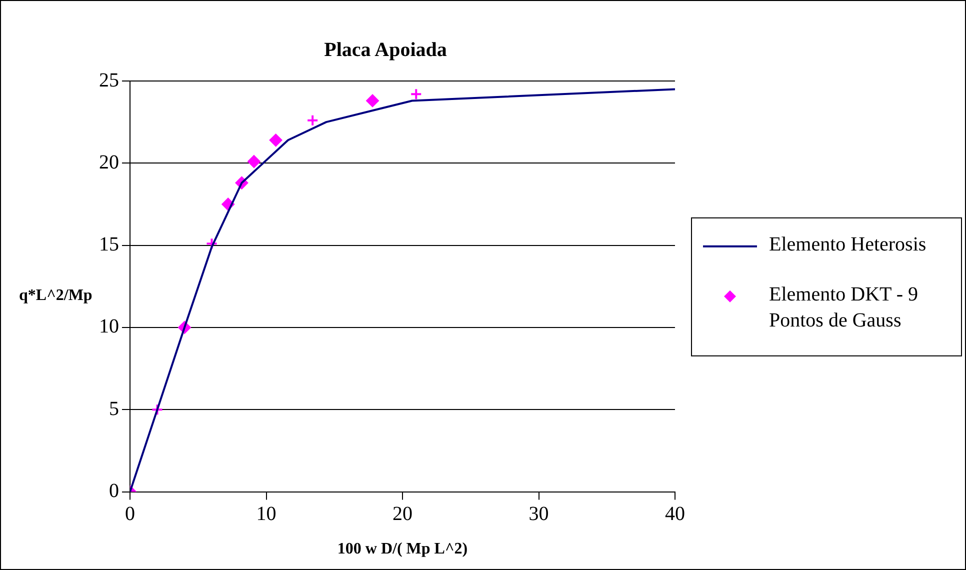 This screenshot has width=966, height=570. I want to click on y-tick-label: 20, so click(109, 162).